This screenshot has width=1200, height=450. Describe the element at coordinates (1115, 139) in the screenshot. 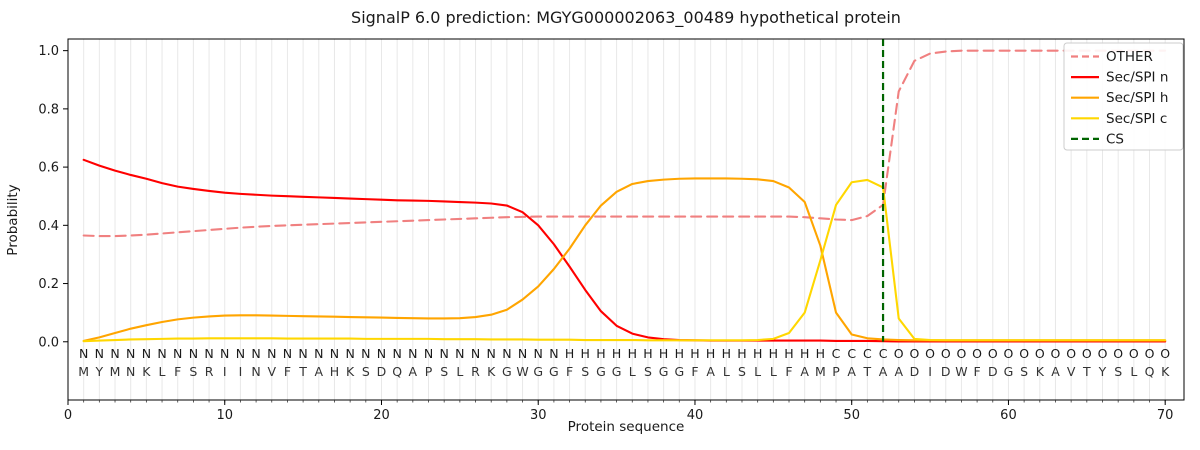

I see `legend-label: CS` at that location.